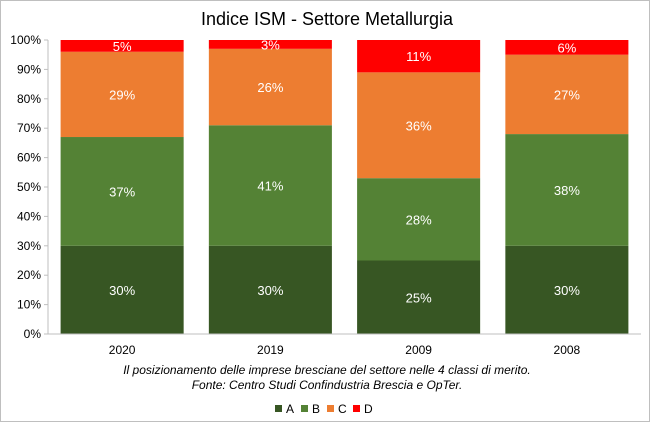 Image resolution: width=650 pixels, height=426 pixels. Describe the element at coordinates (29, 158) in the screenshot. I see `y-tick-label: 60%` at that location.